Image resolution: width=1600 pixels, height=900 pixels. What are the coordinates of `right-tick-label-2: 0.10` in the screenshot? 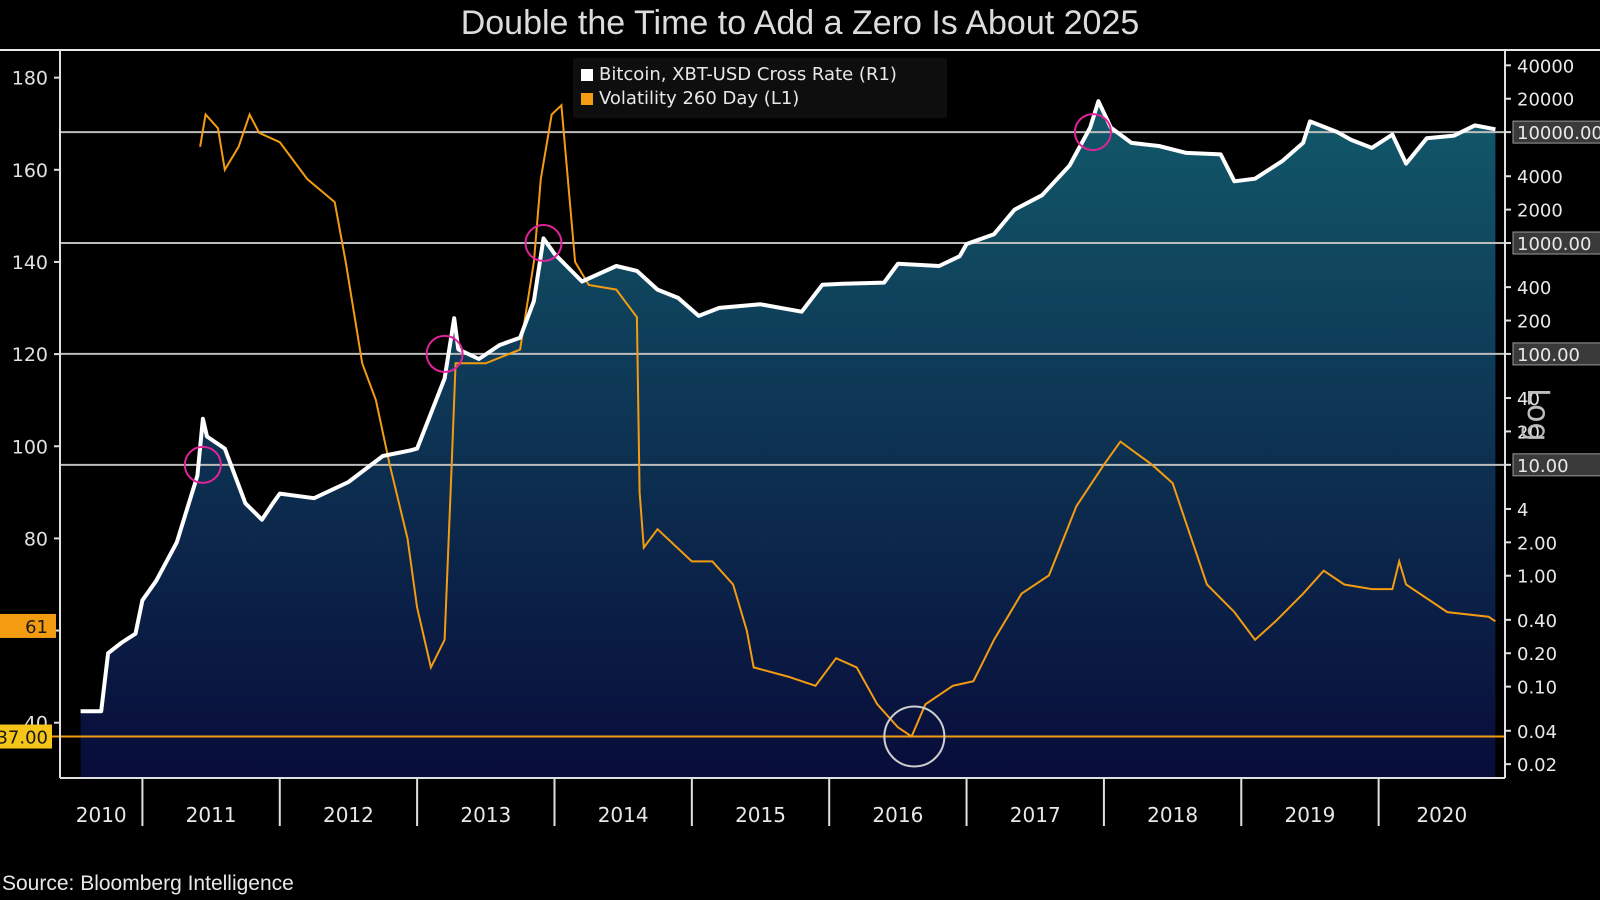 It's located at (1537, 688).